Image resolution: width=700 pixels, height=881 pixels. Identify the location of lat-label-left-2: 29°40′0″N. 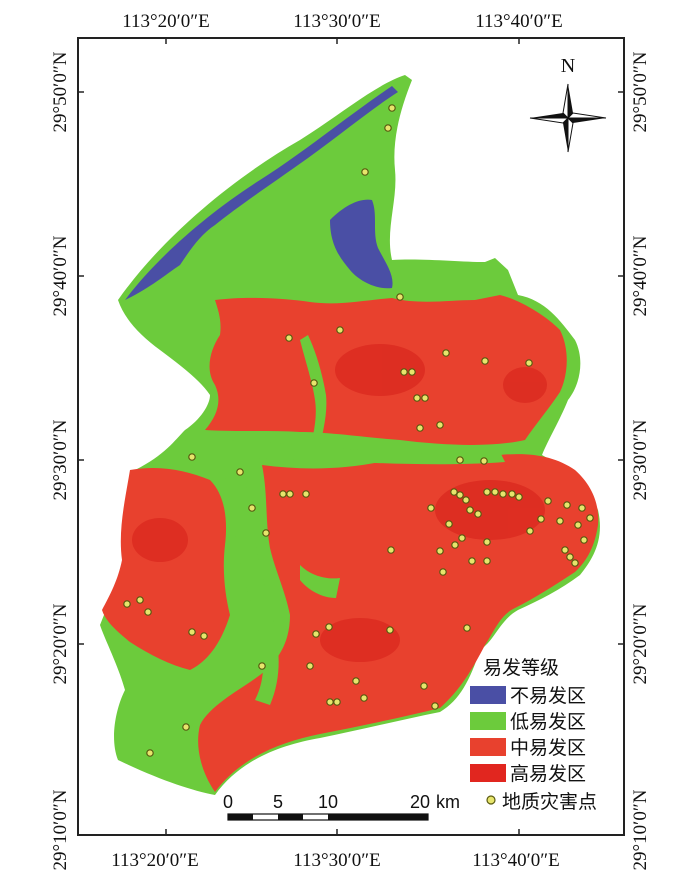
(60, 275).